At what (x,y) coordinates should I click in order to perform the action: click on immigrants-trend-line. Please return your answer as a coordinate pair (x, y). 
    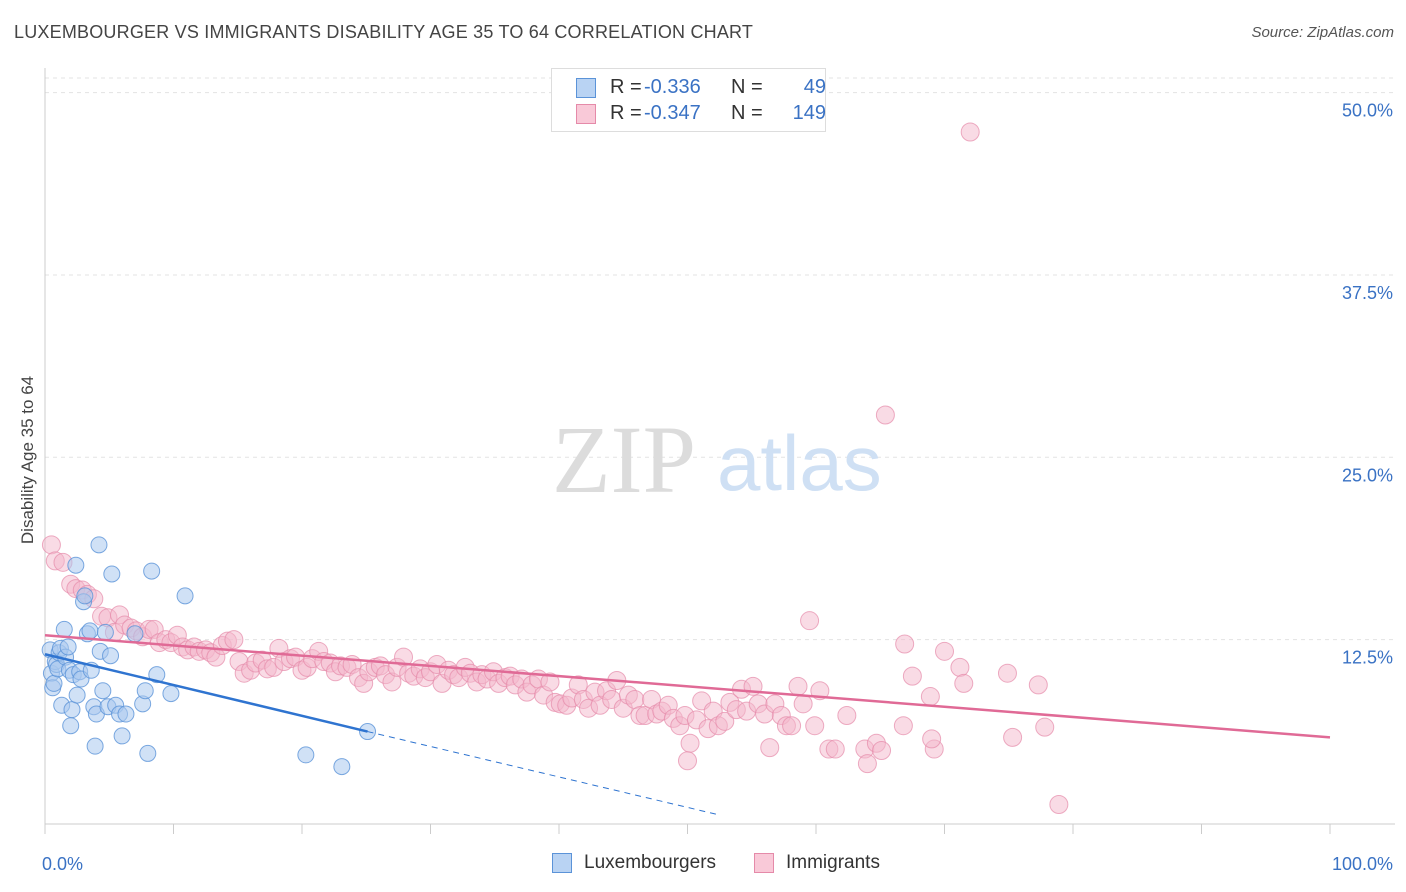
    Looking at the image, I should click on (687, 686).